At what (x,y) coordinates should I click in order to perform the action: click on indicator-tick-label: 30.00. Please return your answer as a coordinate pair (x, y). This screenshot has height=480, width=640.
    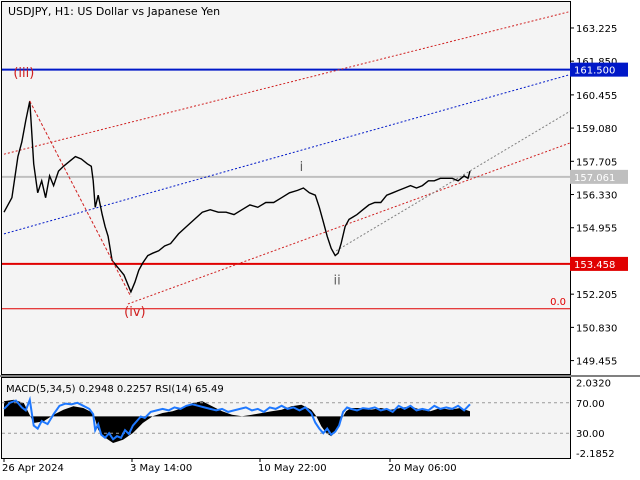
    Looking at the image, I should click on (590, 434).